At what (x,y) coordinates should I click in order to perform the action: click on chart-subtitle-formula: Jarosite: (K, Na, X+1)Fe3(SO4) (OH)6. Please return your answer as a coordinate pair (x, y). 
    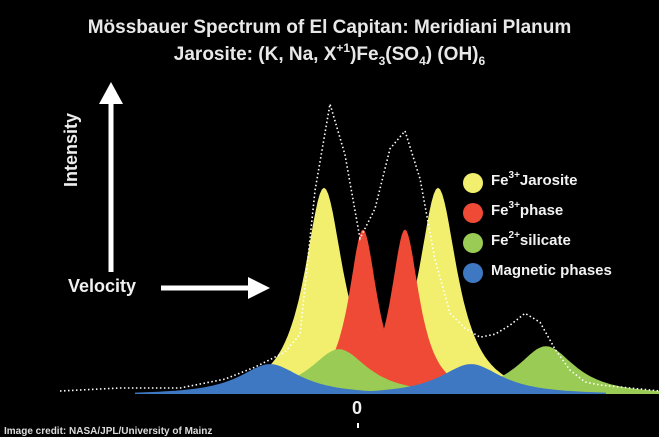
    Looking at the image, I should click on (329, 54).